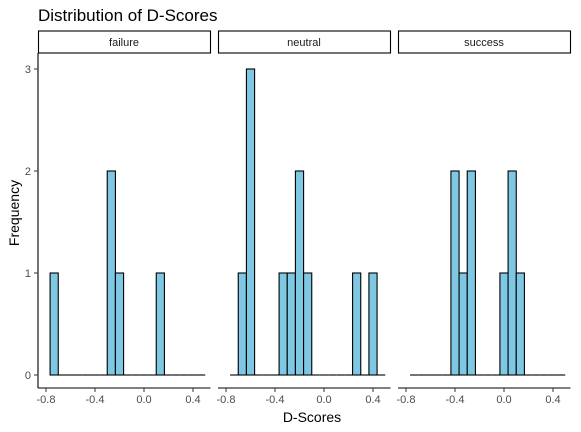 The width and height of the screenshot is (581, 432). What do you see at coordinates (14, 213) in the screenshot?
I see `y-axis-title: Frequency` at bounding box center [14, 213].